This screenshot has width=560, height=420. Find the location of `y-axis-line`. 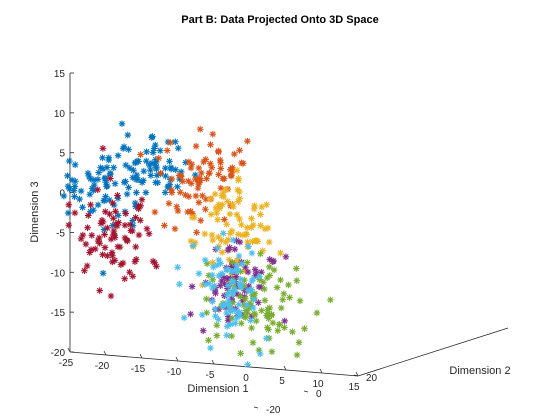

y-axis-line is located at coordinates (433, 352).